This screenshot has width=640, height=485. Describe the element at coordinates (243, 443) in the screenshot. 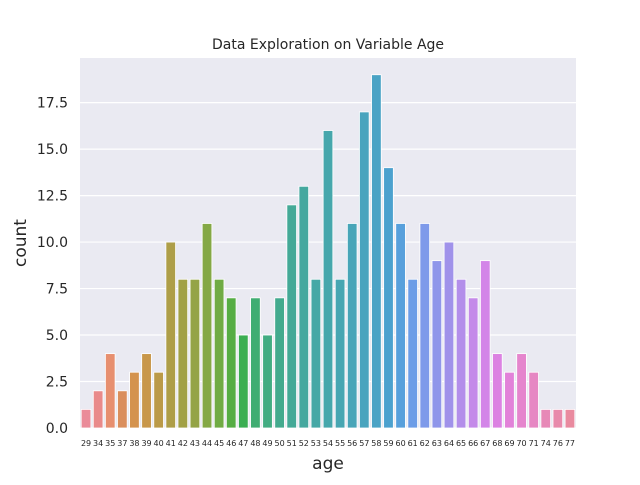

I see `x-tick-label: 47` at that location.